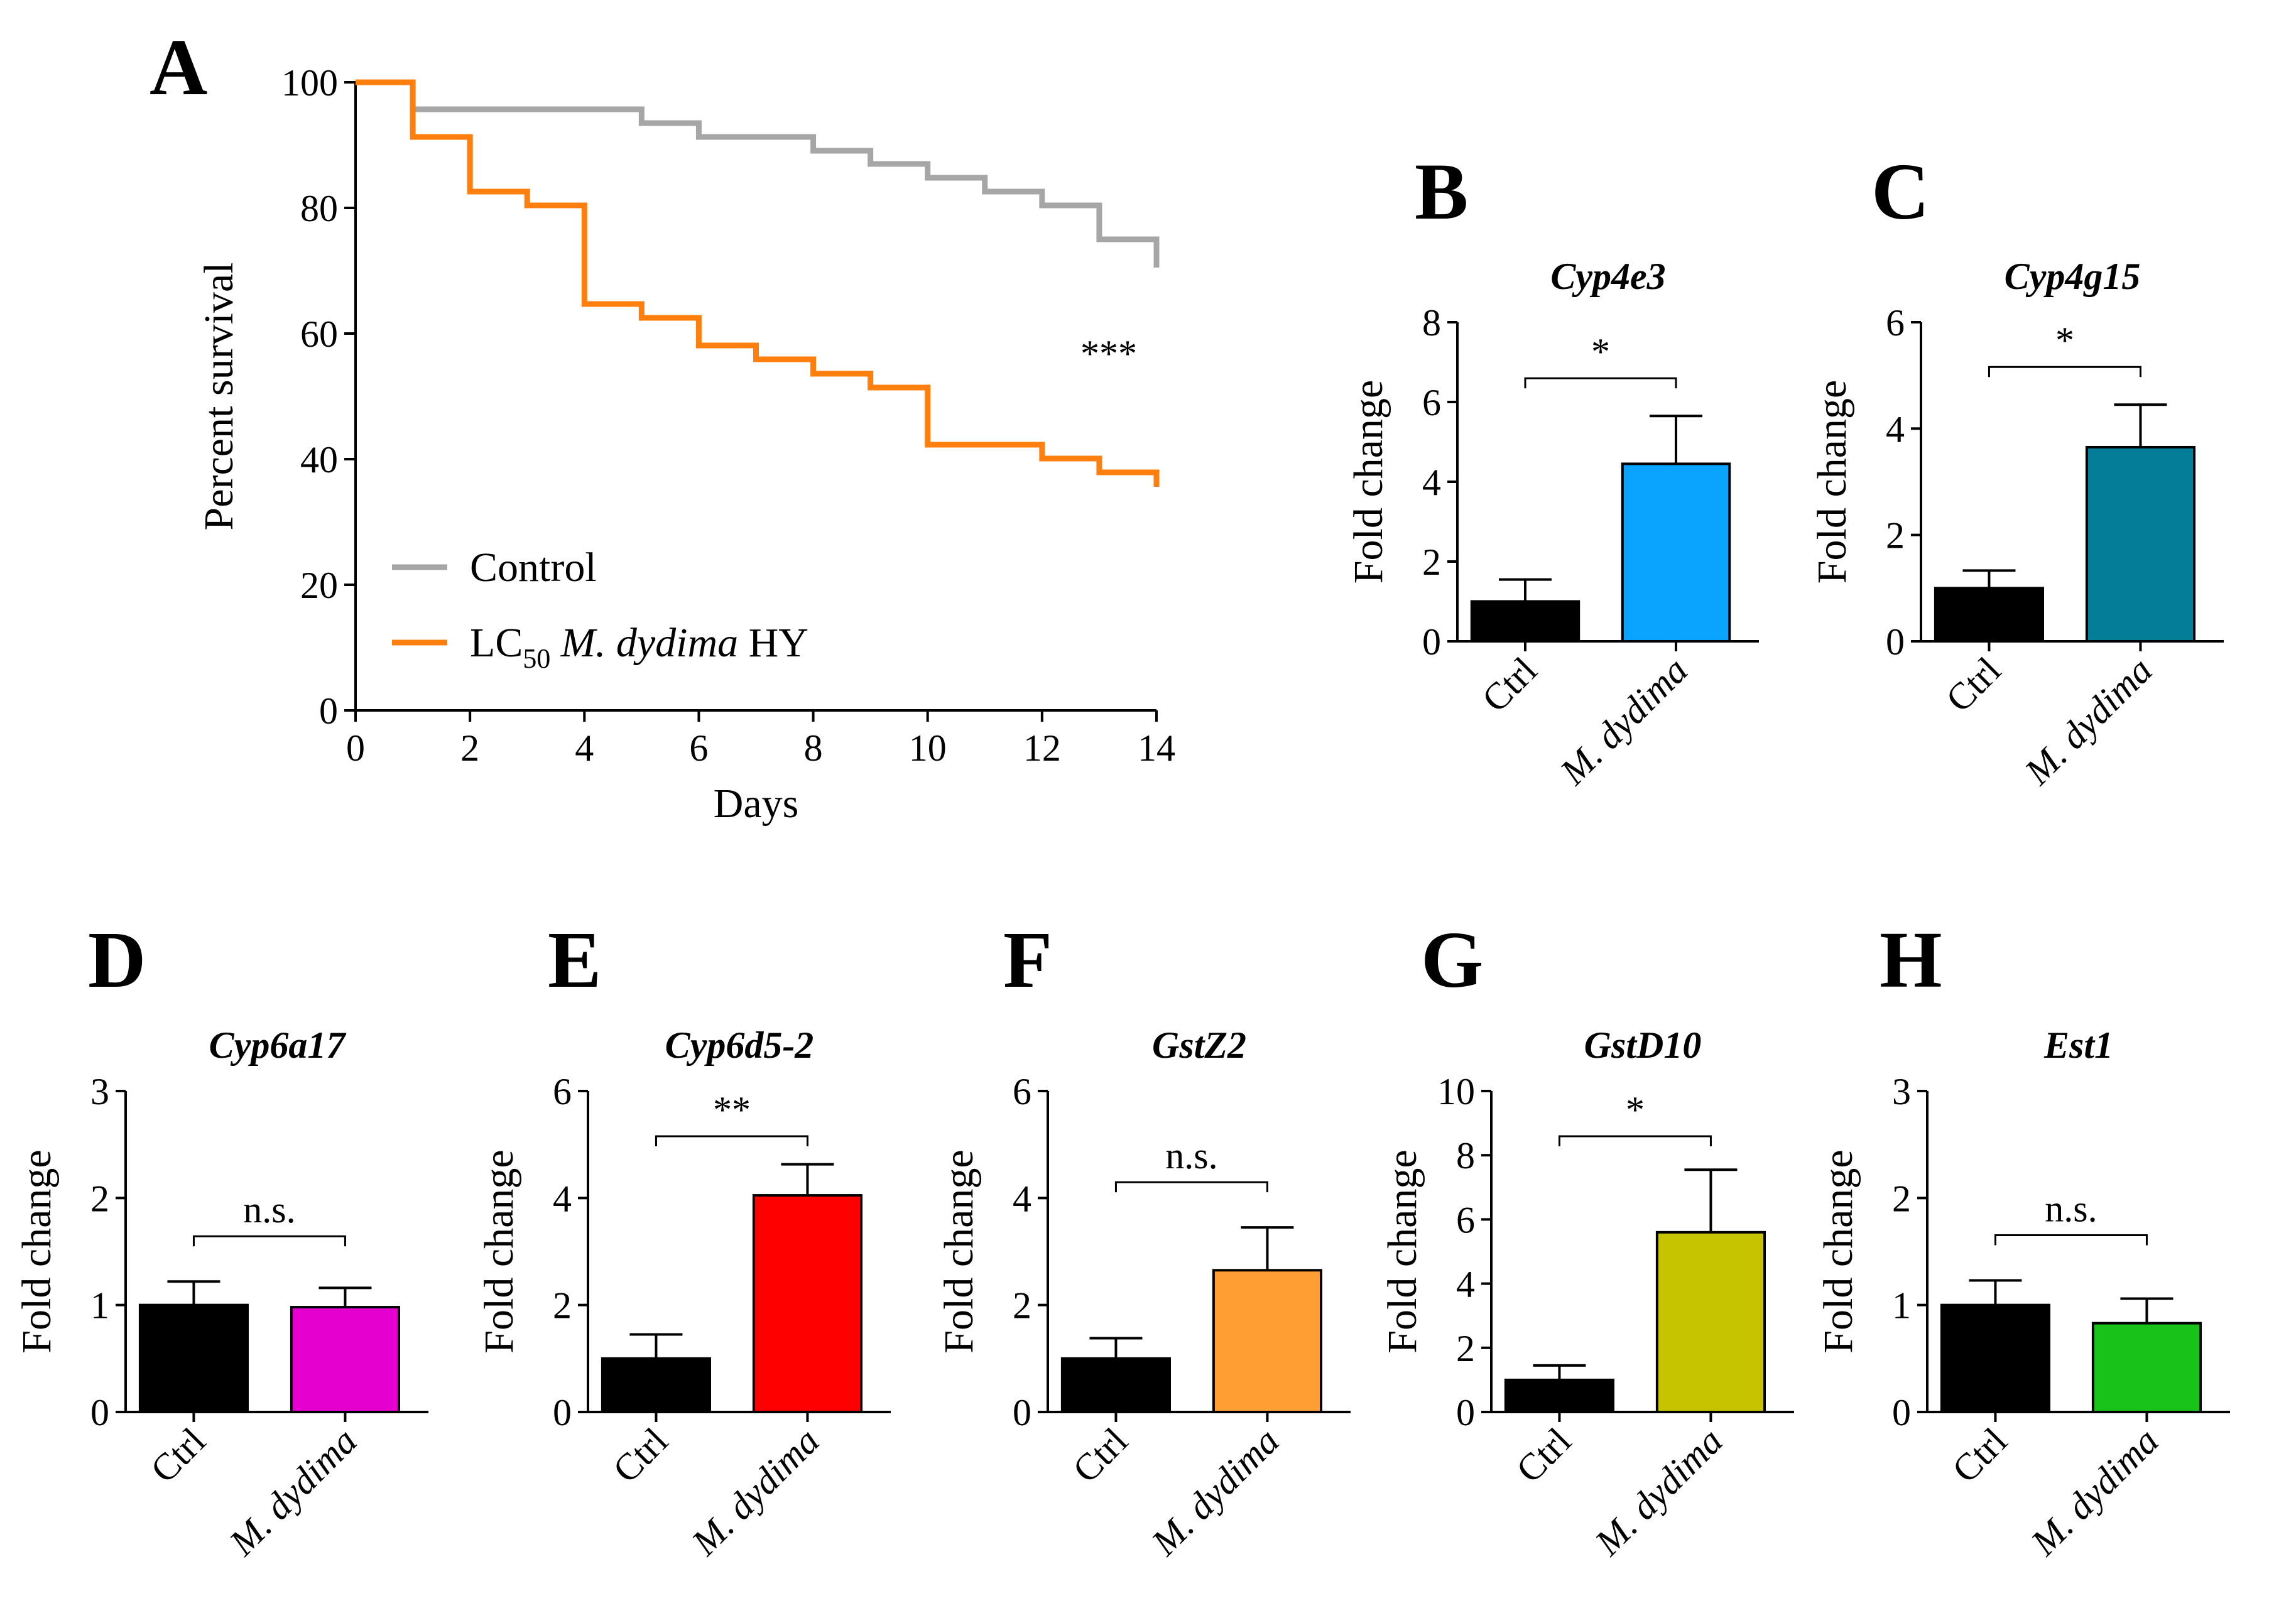 This screenshot has height=1613, width=2296. Describe the element at coordinates (1600, 351) in the screenshot. I see `significance-marker-B: *` at that location.